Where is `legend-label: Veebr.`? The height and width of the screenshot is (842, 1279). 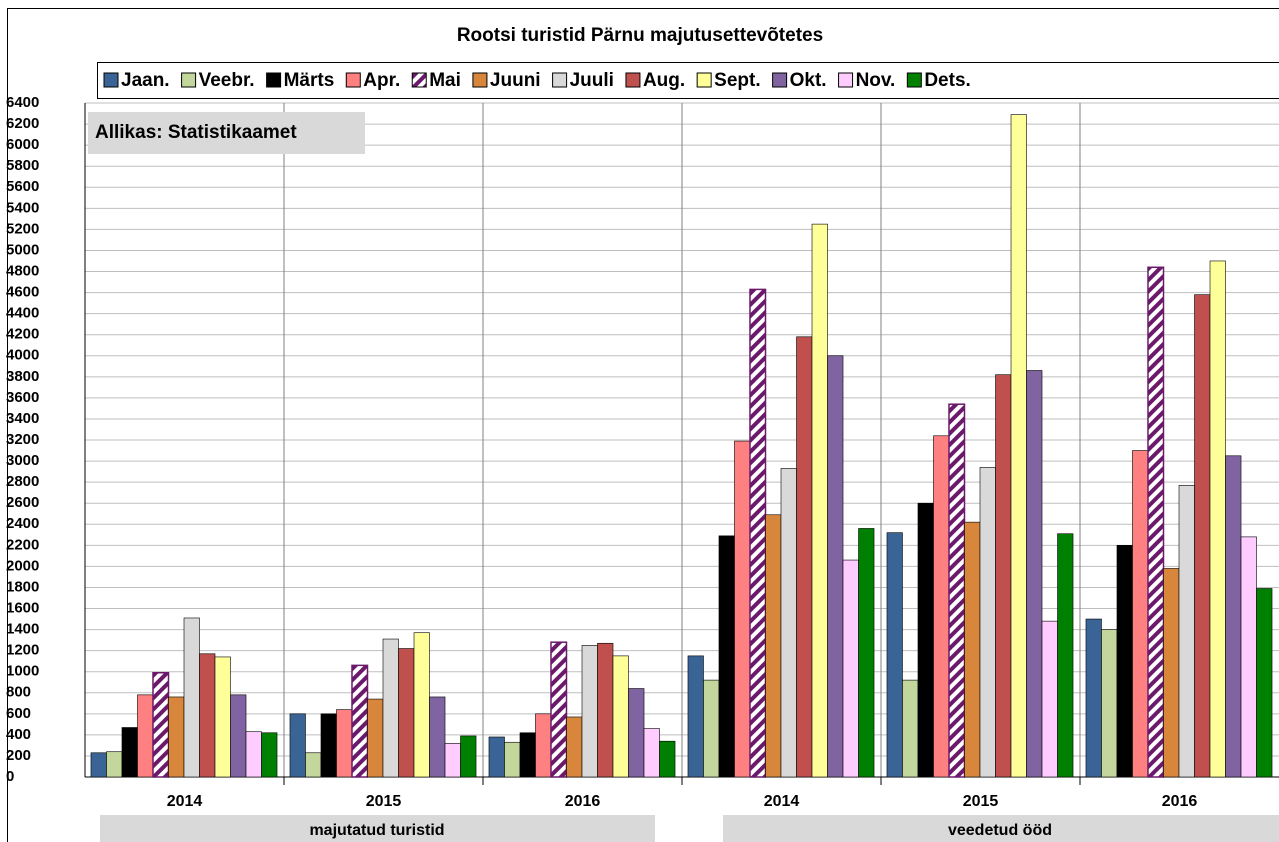 legend-label: Veebr. is located at coordinates (227, 80).